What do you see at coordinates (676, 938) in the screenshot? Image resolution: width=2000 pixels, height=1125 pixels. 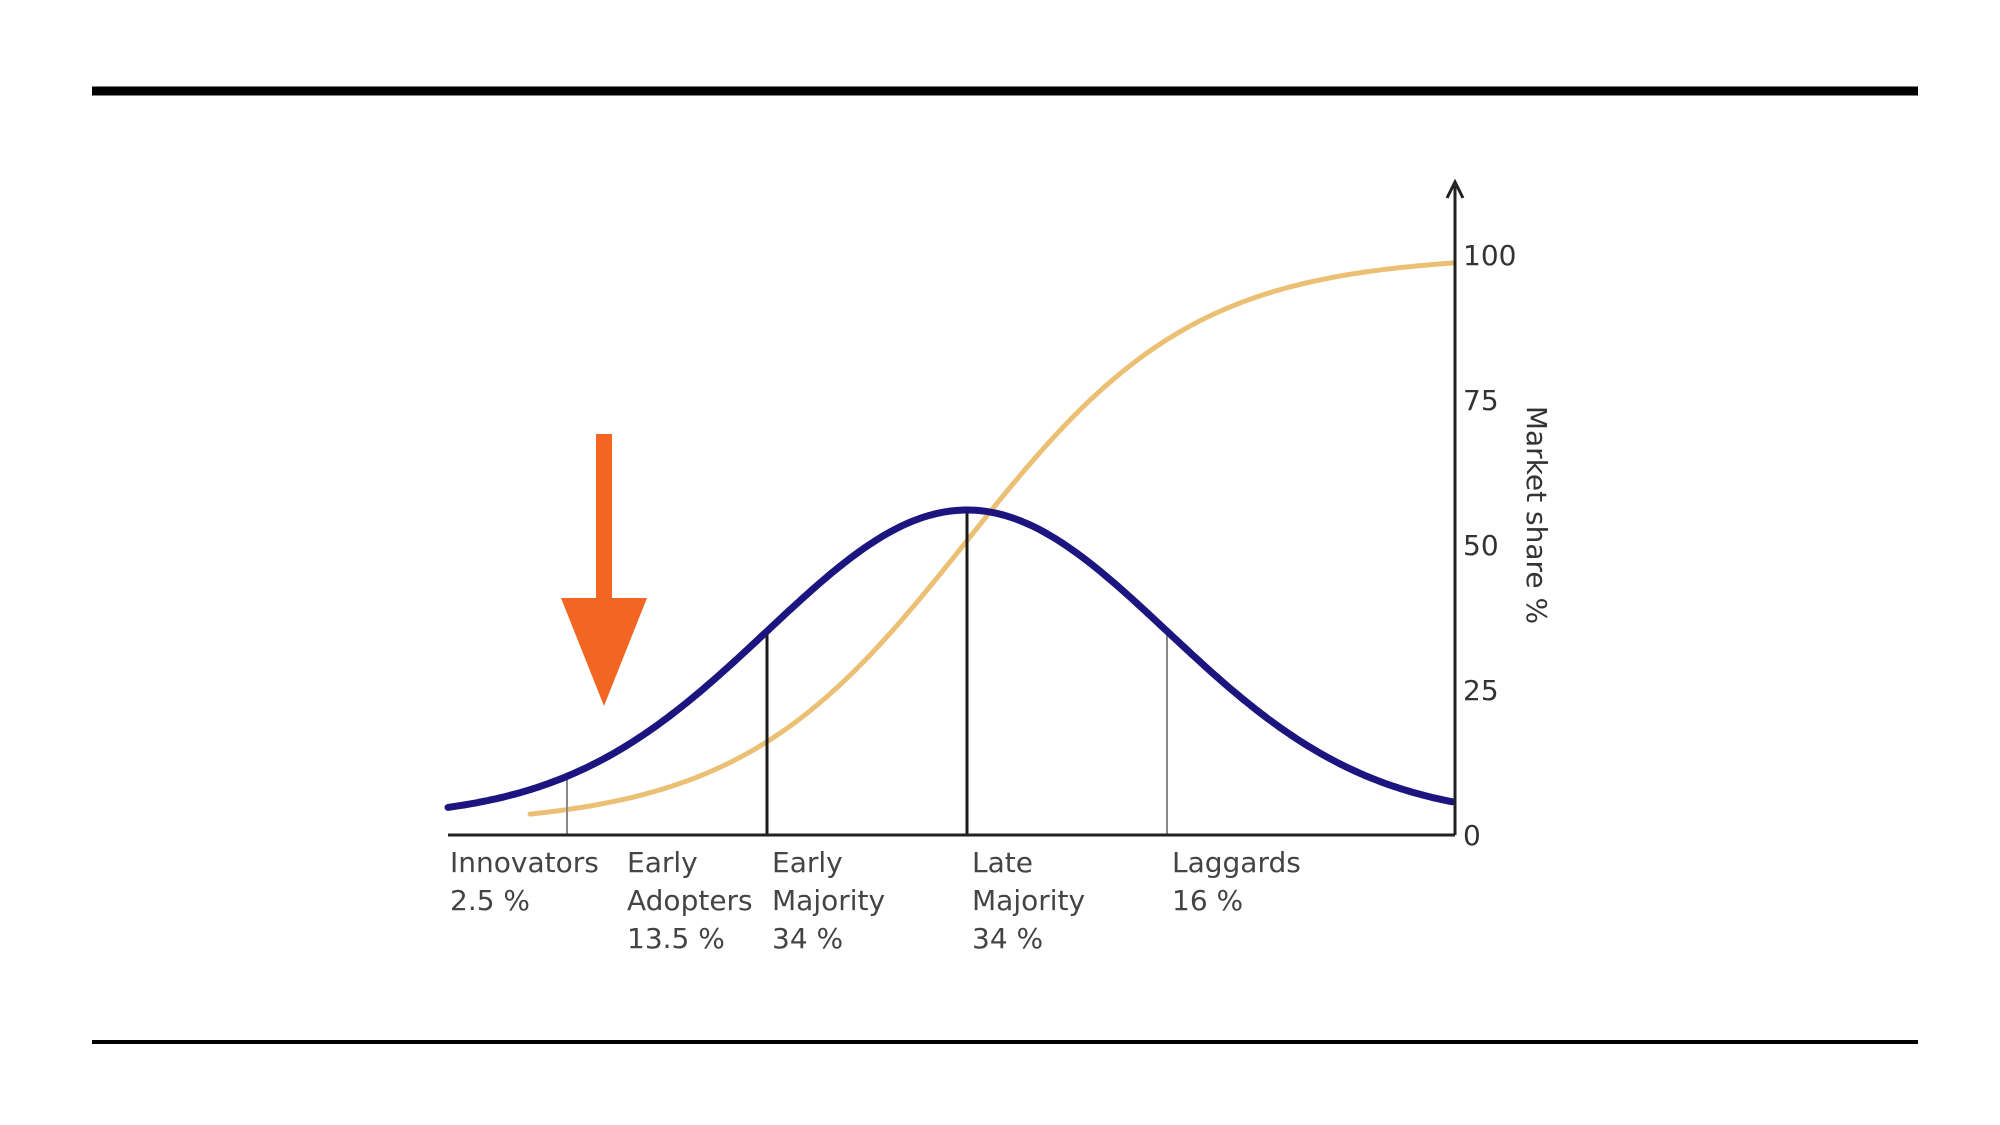 I see `segment-label-line: 13.5 %` at bounding box center [676, 938].